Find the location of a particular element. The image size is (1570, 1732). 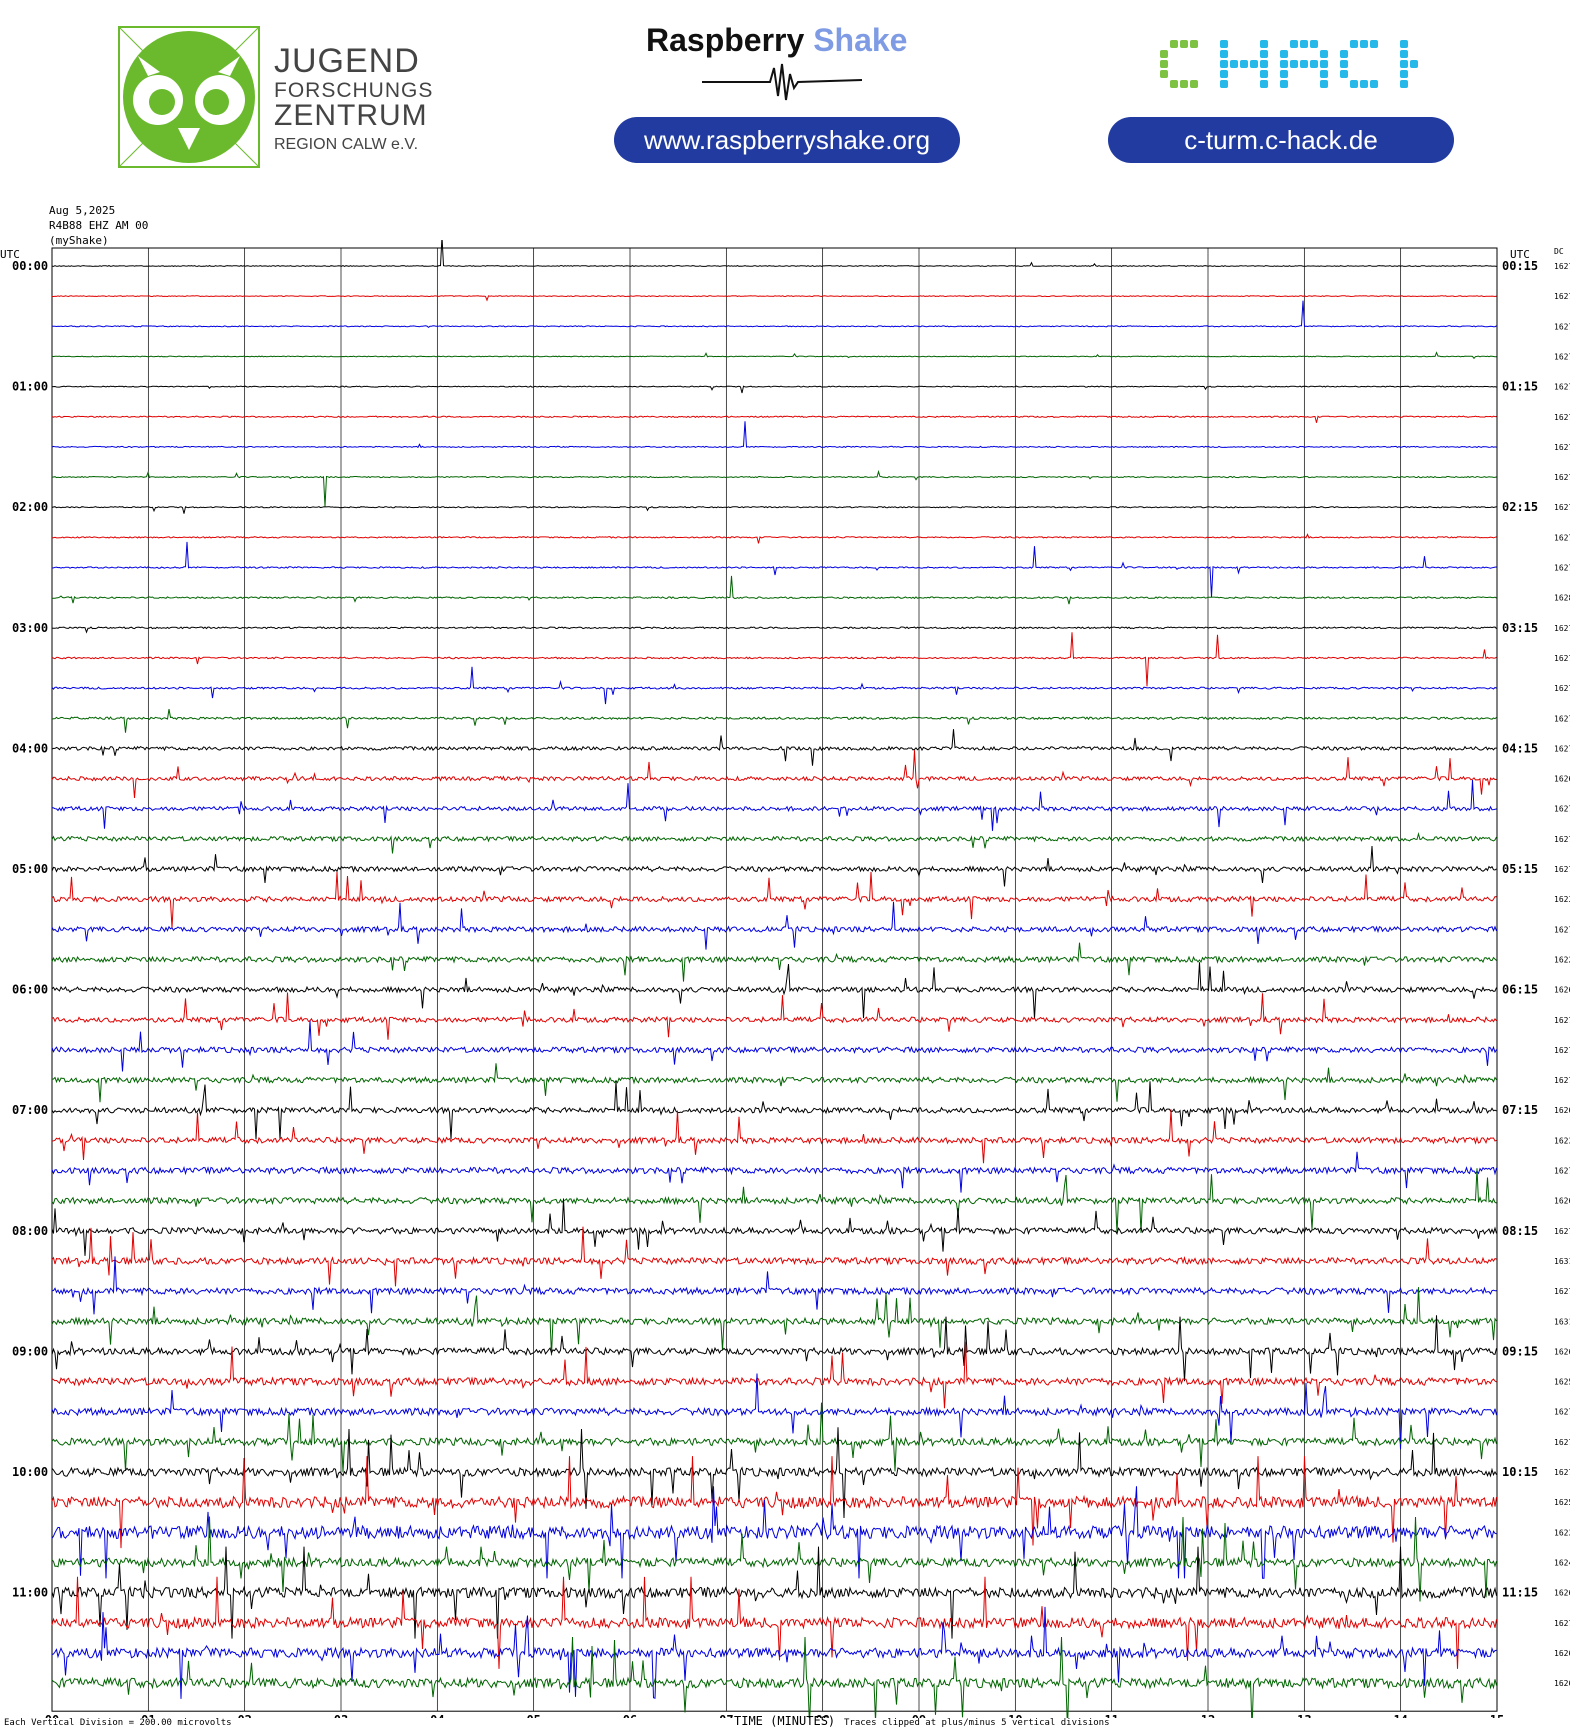

right-hour-label: 10:15 is located at coordinates (1520, 1472).